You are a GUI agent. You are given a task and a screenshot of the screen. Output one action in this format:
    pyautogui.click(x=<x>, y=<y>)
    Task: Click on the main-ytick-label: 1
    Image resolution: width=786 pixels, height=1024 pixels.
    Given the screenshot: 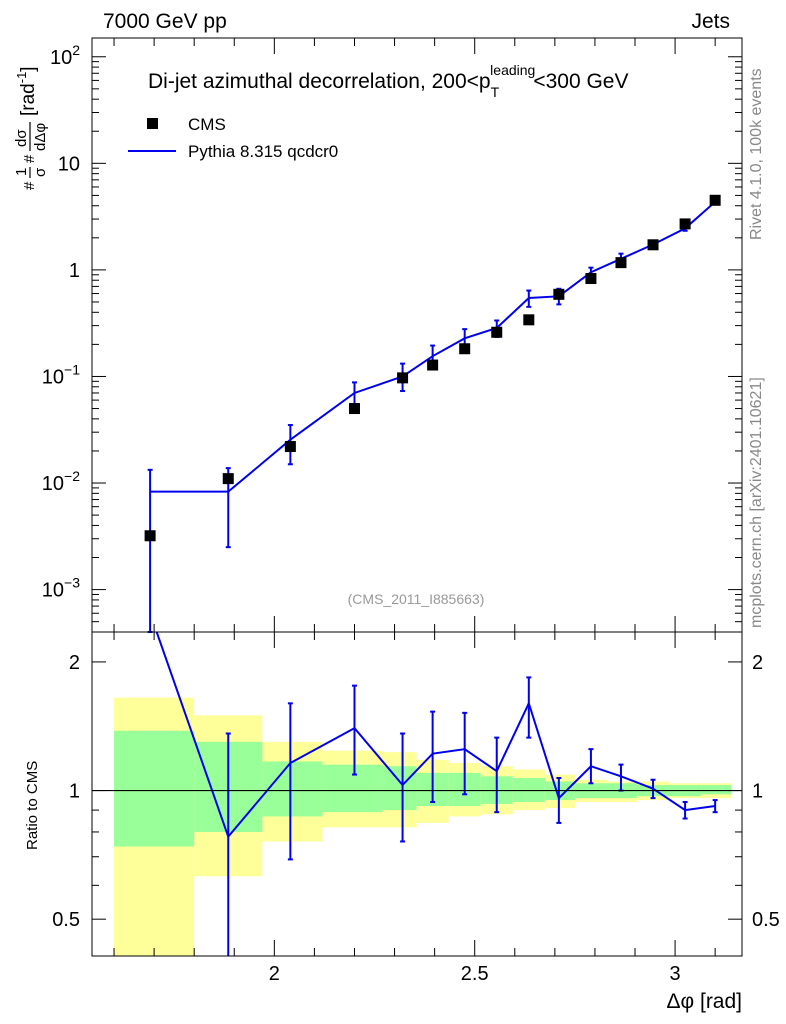 What is the action you would take?
    pyautogui.click(x=74, y=271)
    